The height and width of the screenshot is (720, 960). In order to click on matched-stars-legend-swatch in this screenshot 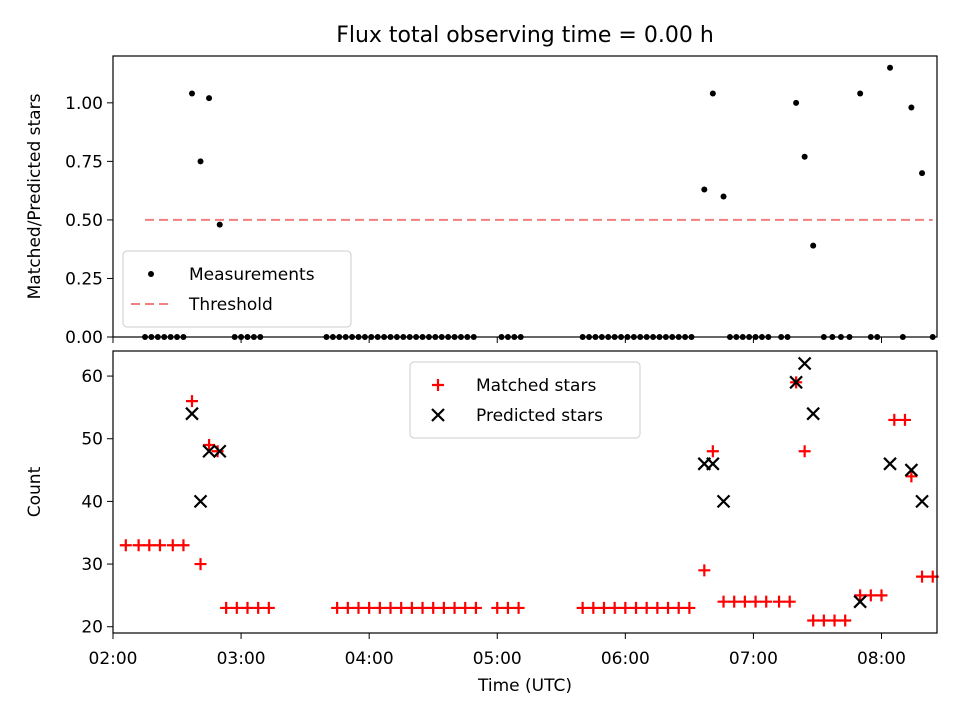, I will do `click(438, 385)`.